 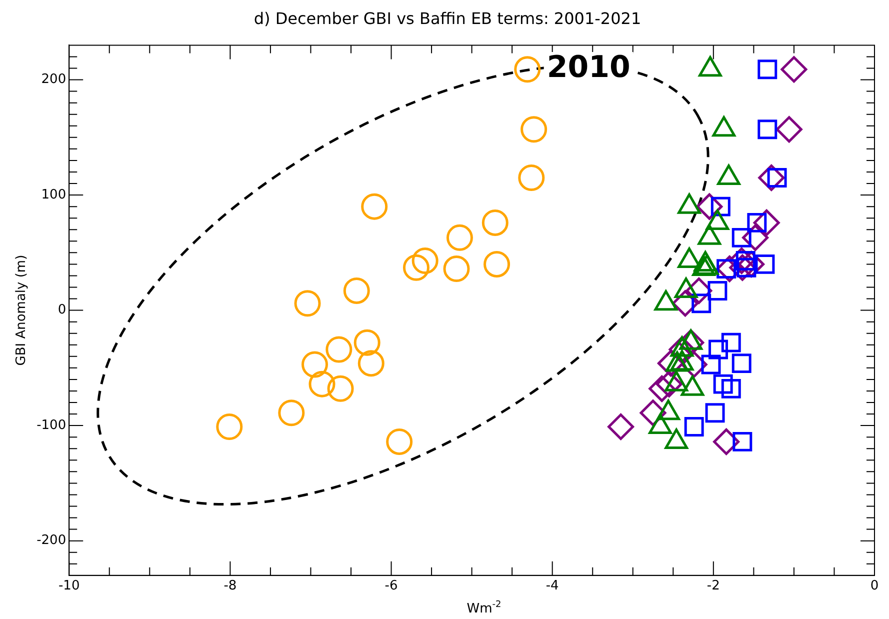 What do you see at coordinates (552, 586) in the screenshot?
I see `x-tick-label: -4` at bounding box center [552, 586].